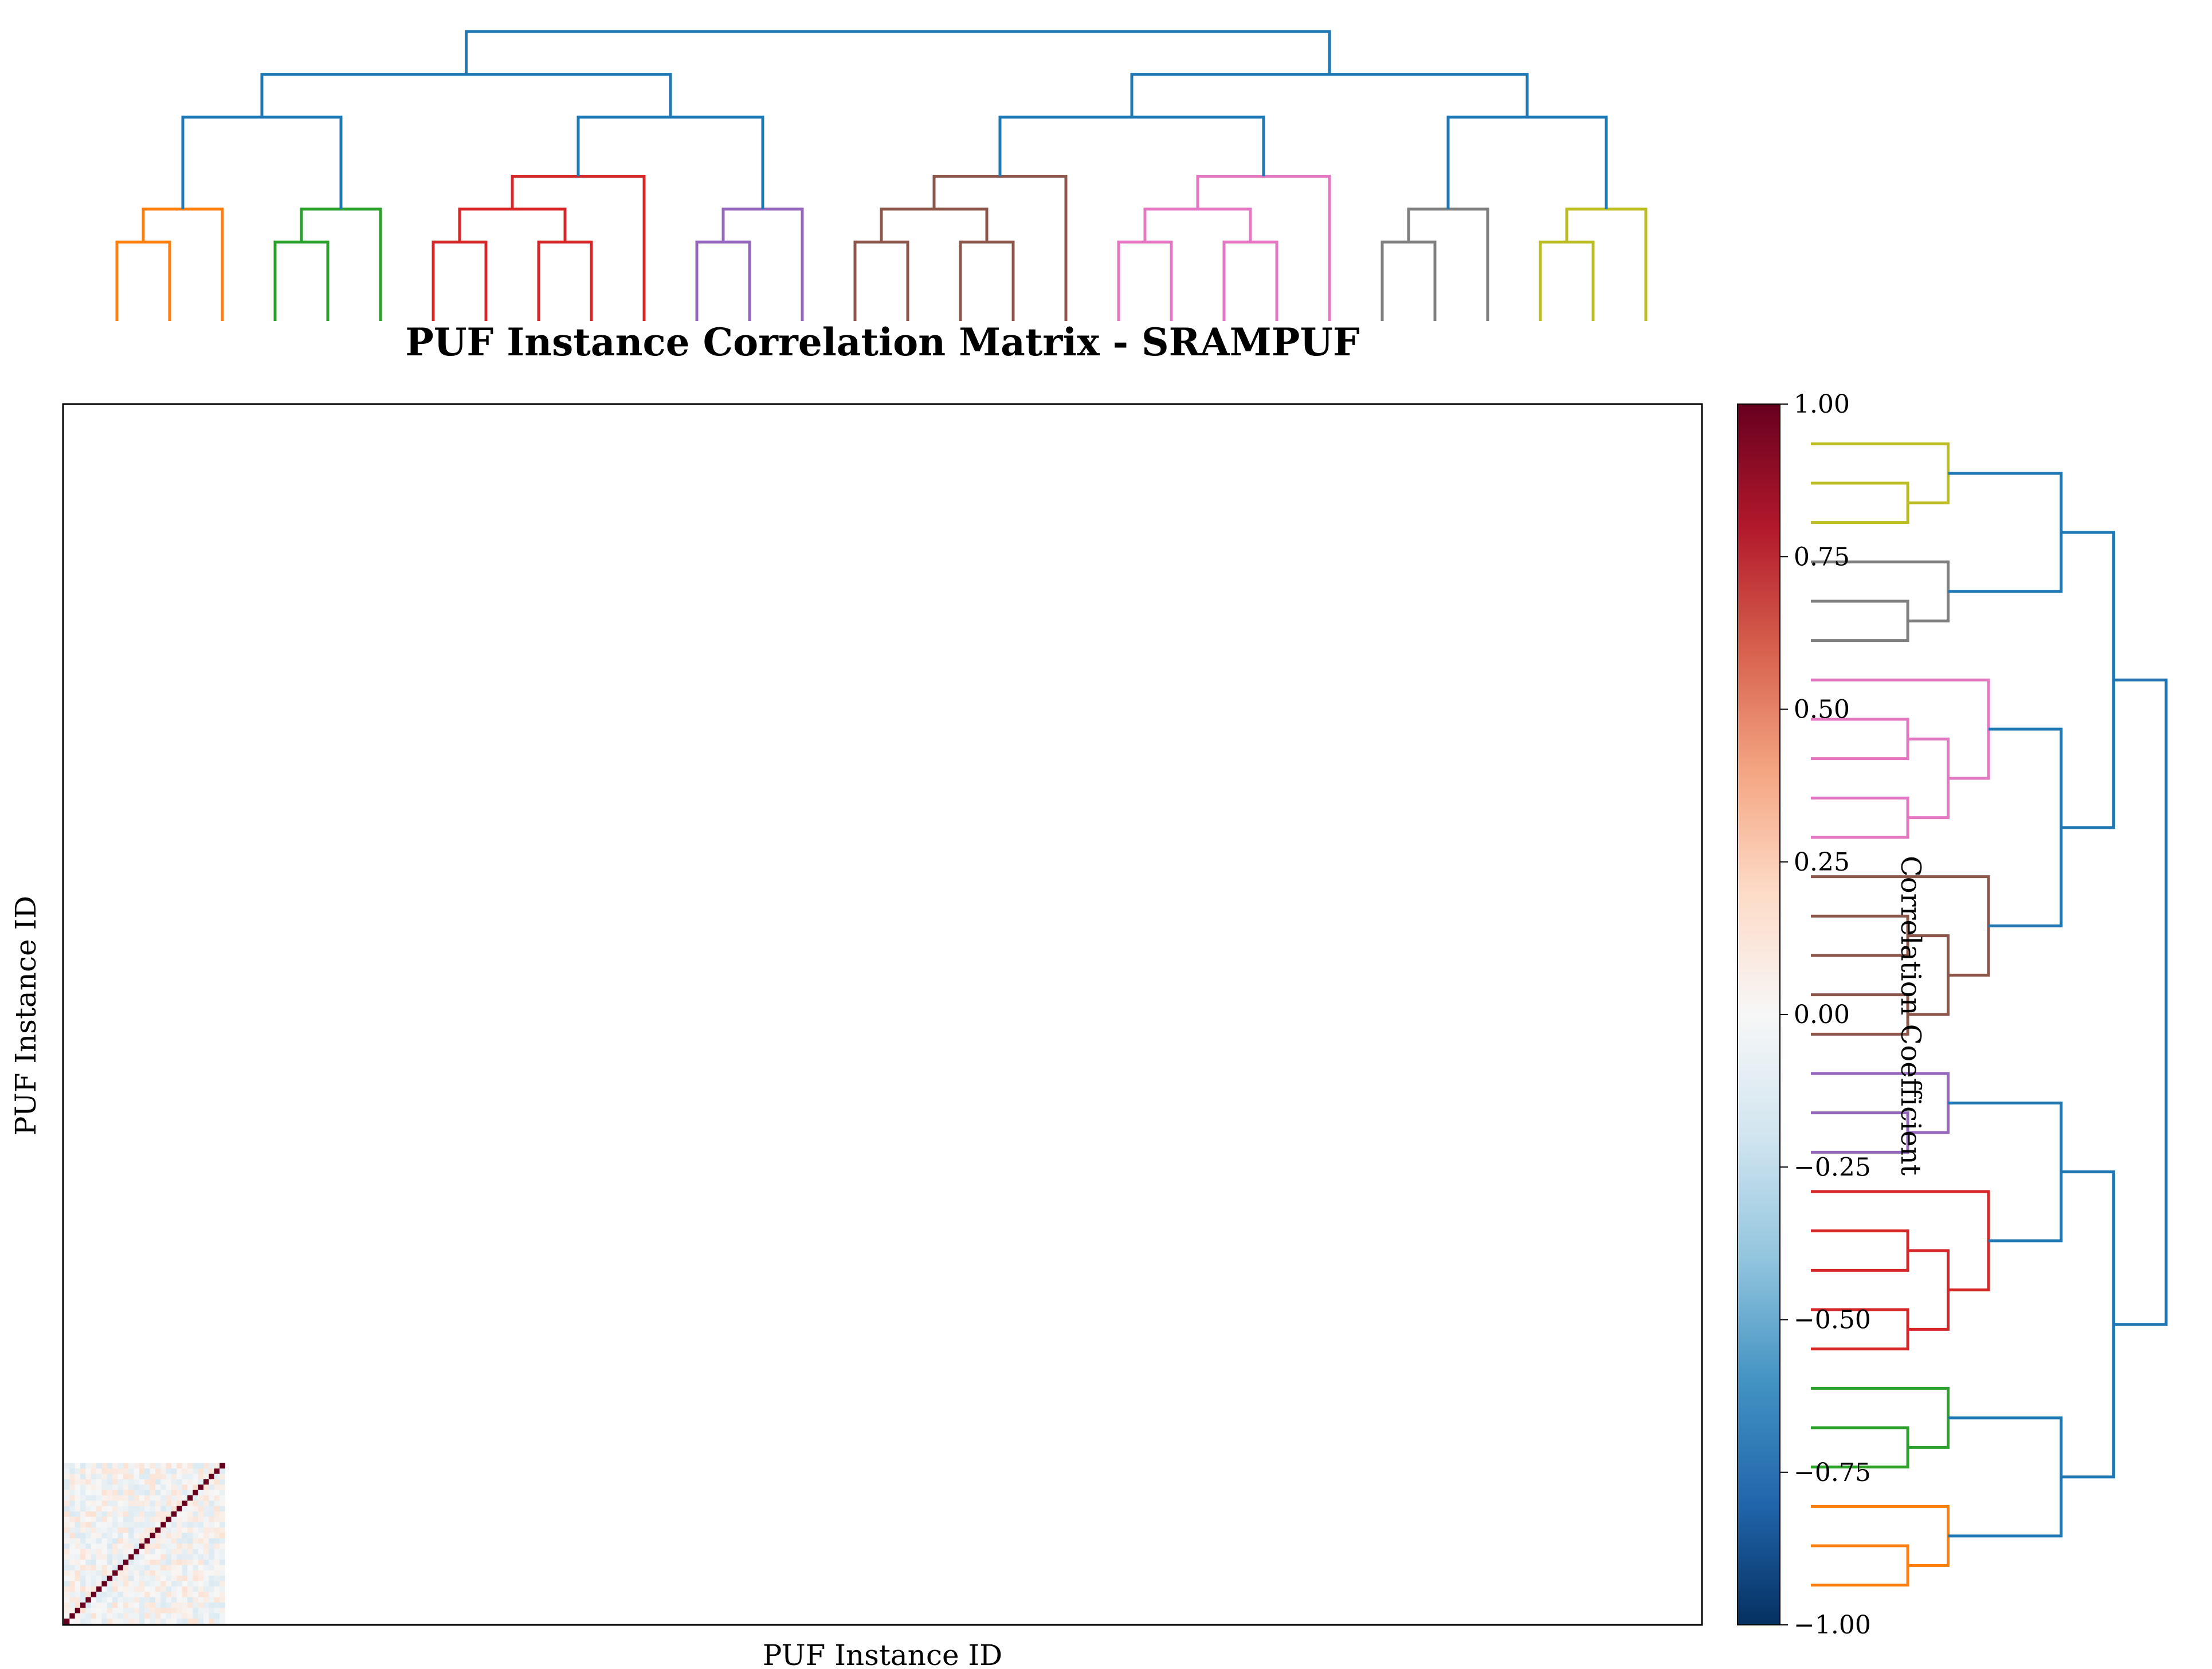  Describe the element at coordinates (1832, 1320) in the screenshot. I see `colorbar-tick-label: −0.50` at that location.